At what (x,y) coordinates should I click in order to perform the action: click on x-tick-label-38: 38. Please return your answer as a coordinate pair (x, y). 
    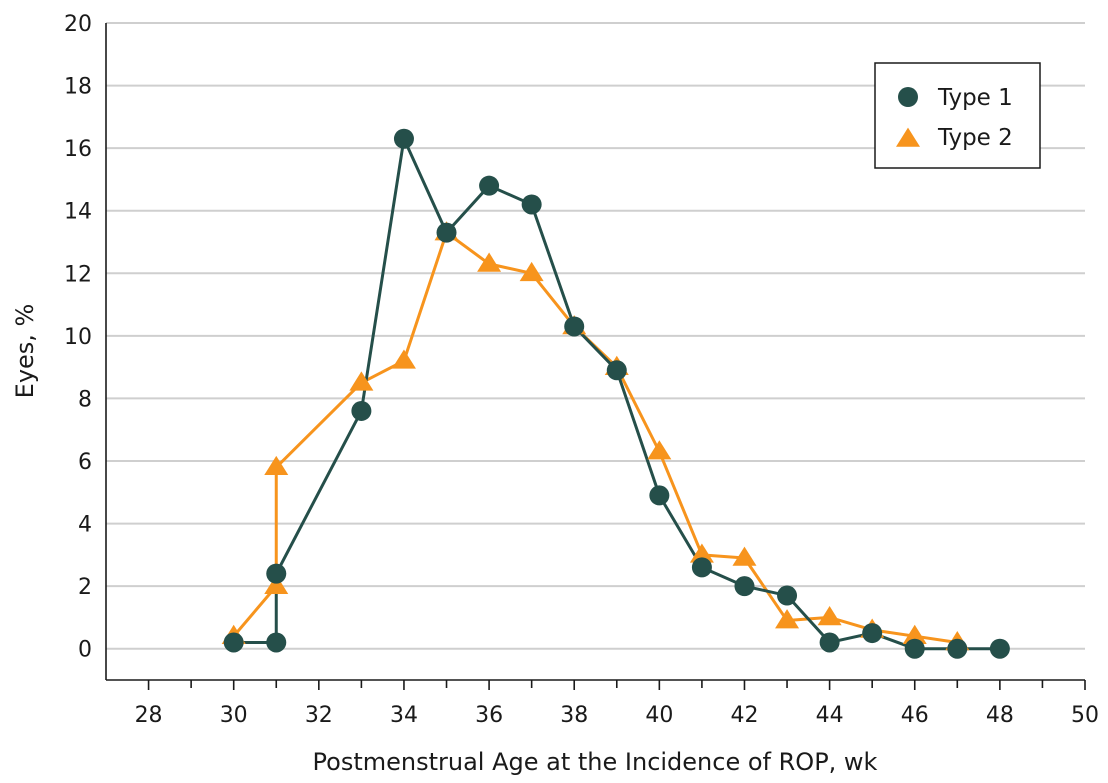
    Looking at the image, I should click on (574, 715).